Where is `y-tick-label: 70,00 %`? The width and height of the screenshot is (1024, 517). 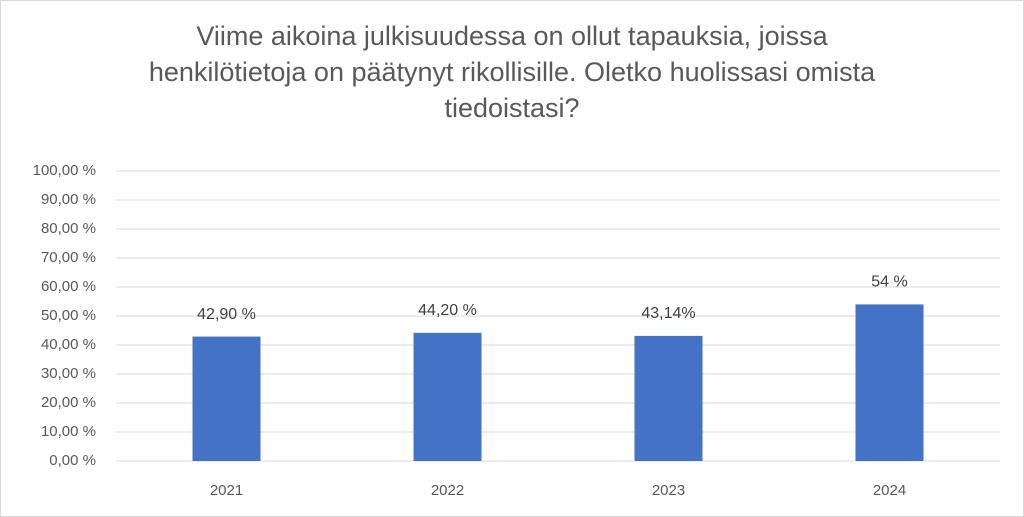 y-tick-label: 70,00 % is located at coordinates (68, 257).